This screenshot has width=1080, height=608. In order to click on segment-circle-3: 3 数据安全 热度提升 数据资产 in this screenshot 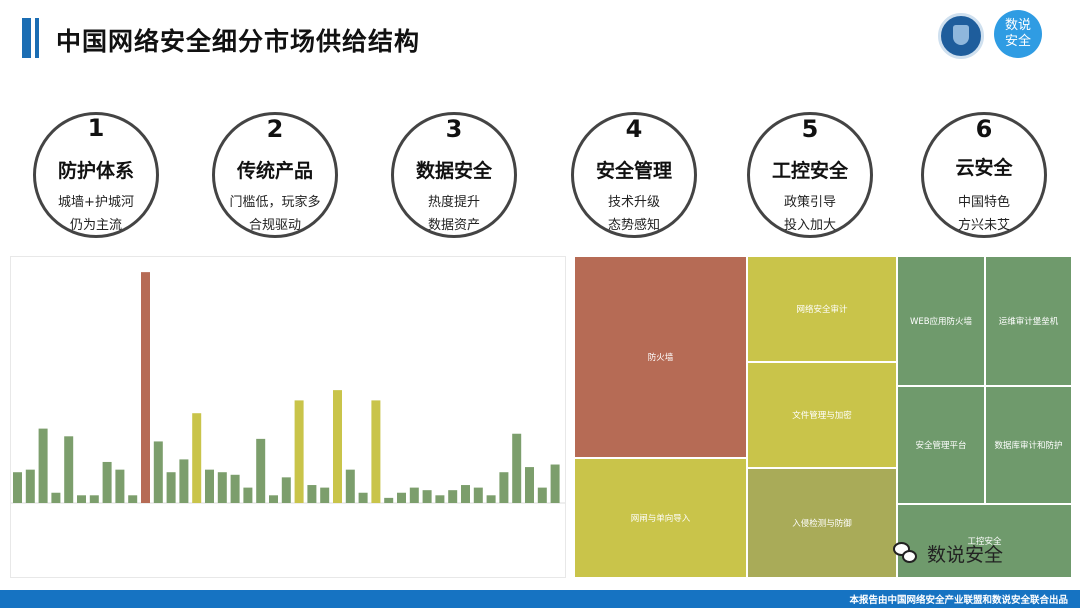, I will do `click(454, 175)`.